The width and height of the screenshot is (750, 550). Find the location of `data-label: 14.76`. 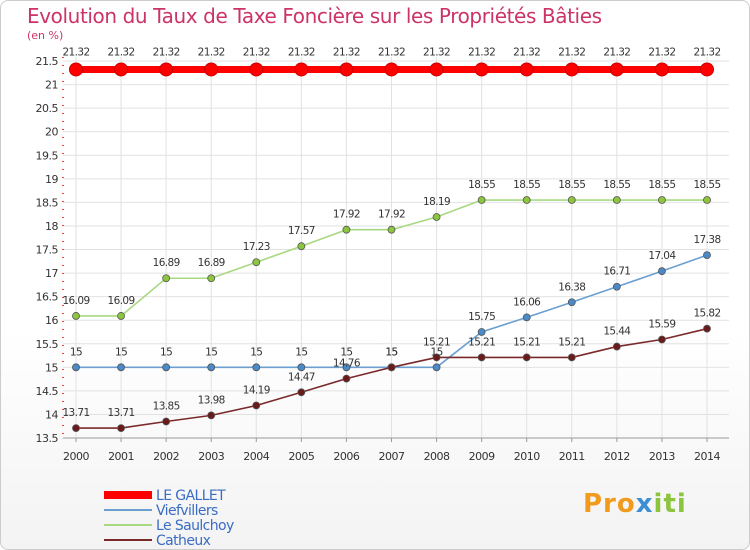

data-label: 14.76 is located at coordinates (347, 364).